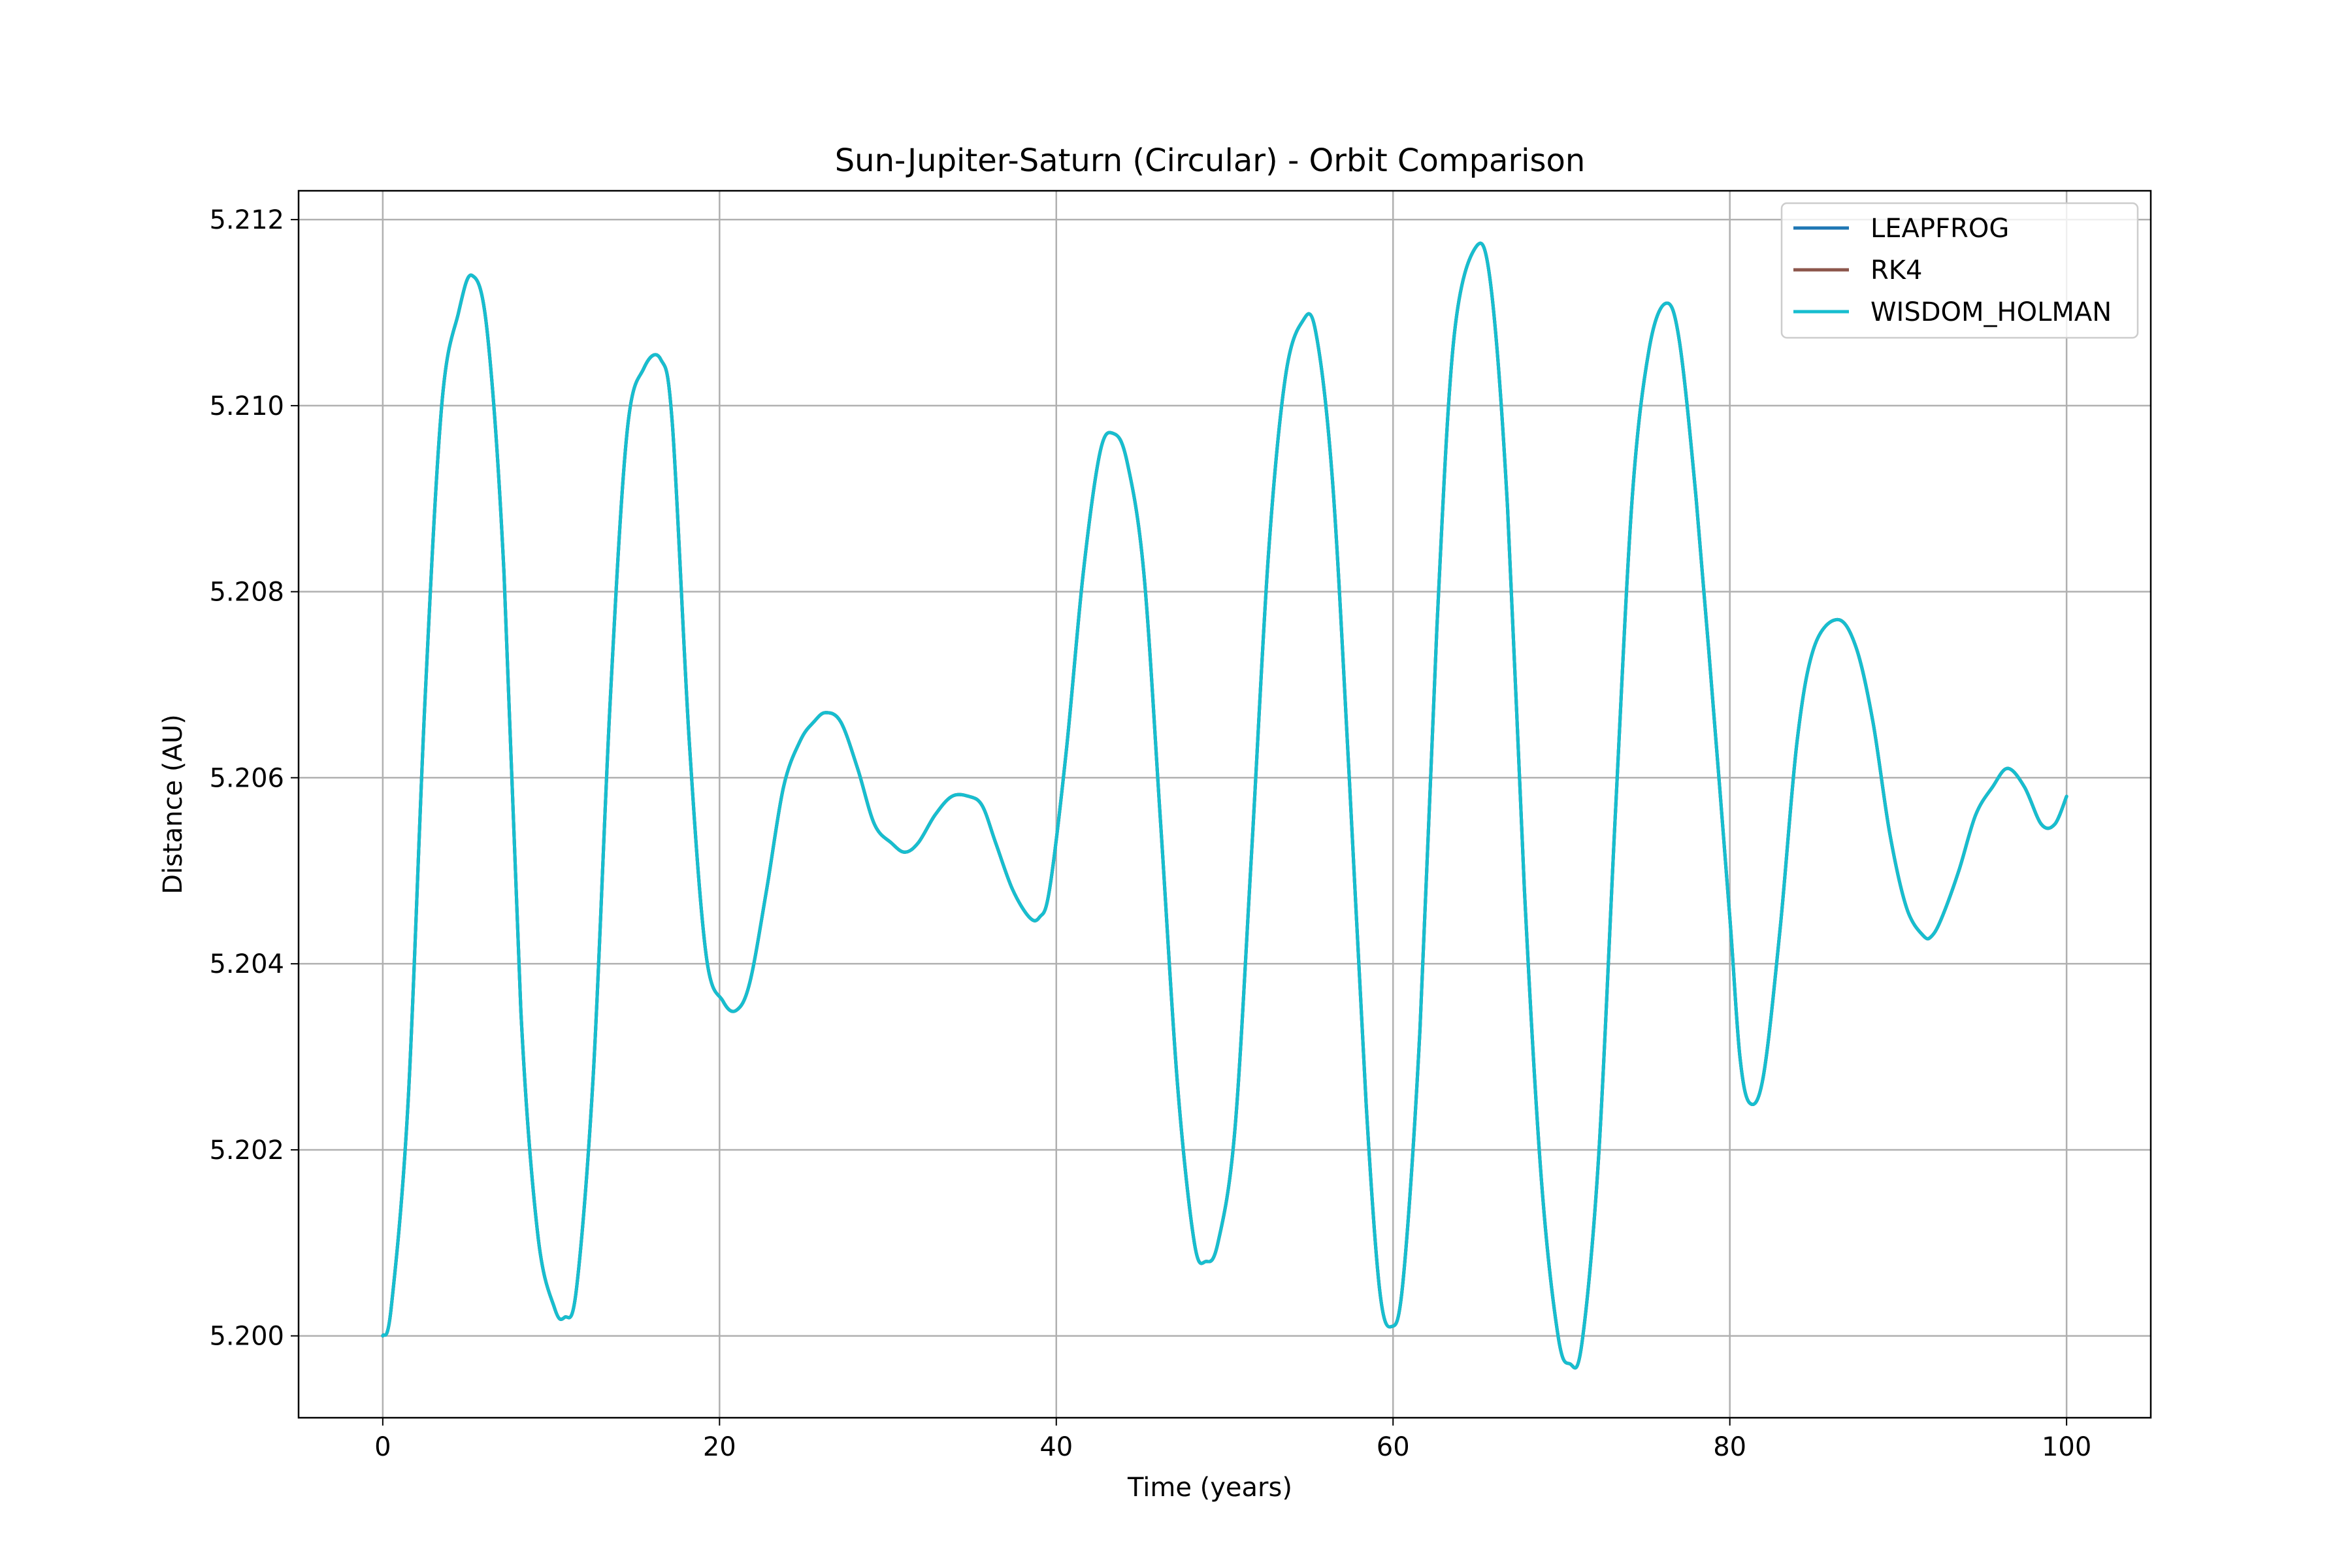  Describe the element at coordinates (173, 804) in the screenshot. I see `y-axis-label: Distance (AU)` at that location.